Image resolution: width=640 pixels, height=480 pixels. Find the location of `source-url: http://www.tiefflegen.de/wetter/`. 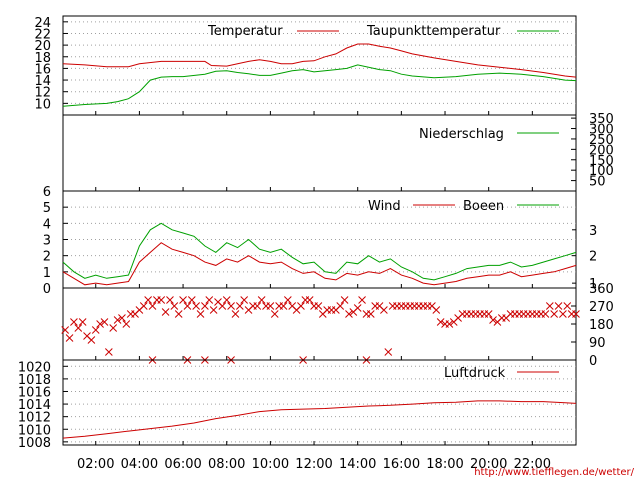

source-url: http://www.tiefflegen.de/wetter/ is located at coordinates (554, 472).